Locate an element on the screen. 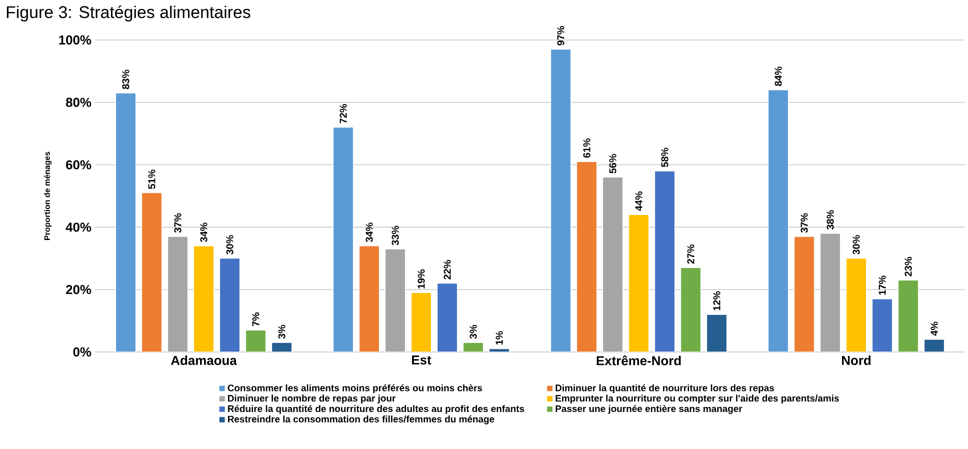  data-label: 1% is located at coordinates (499, 338).